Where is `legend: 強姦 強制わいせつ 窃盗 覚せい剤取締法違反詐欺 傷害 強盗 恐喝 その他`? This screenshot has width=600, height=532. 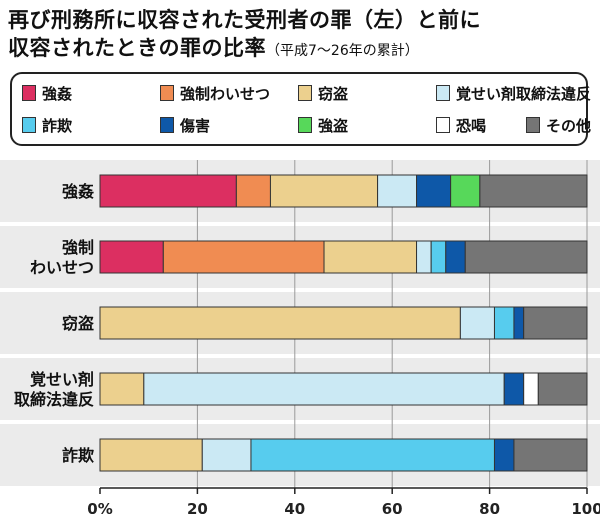
legend: 強姦 強制わいせつ 窃盗 覚せい剤取締法違反詐欺 傷害 強盗 恐喝 その他 is located at coordinates (300, 109).